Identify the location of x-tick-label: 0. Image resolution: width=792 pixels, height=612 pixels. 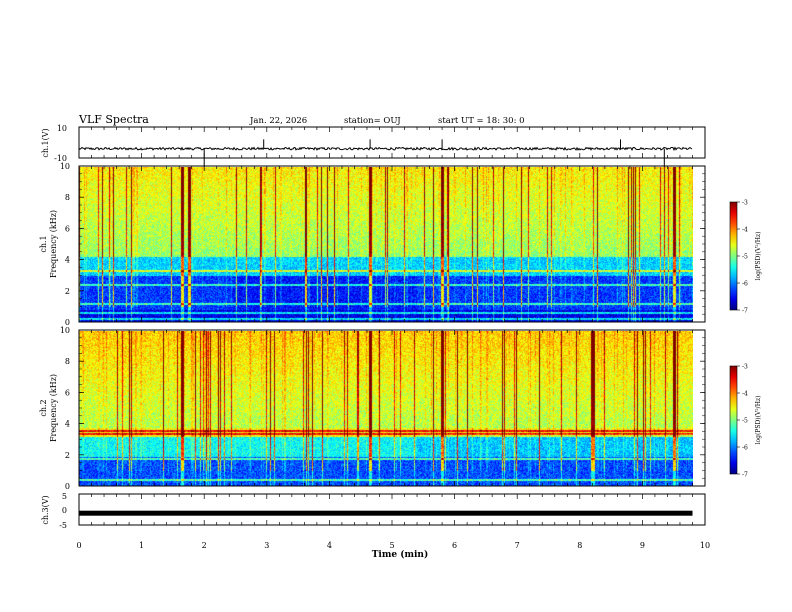
(78, 545).